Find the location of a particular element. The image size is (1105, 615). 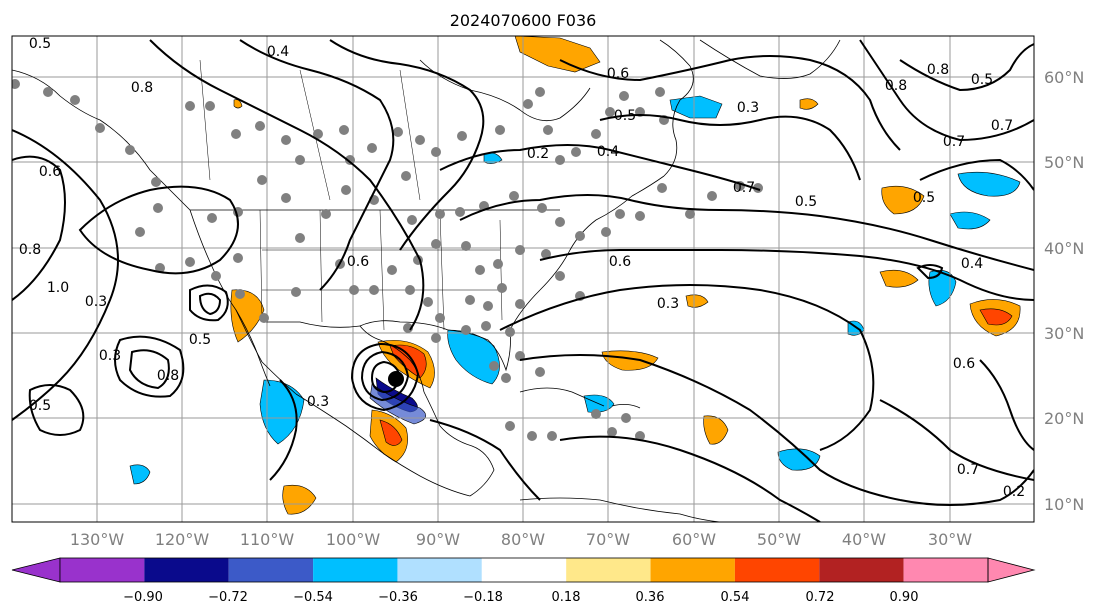

border-us-mexico is located at coordinates (311, 324).